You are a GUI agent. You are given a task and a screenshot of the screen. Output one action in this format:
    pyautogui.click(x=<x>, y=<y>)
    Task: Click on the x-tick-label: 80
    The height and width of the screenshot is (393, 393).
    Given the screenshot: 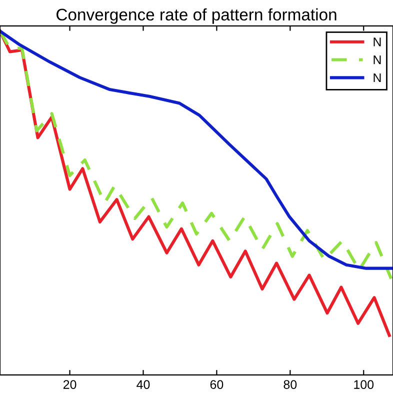 What is the action you would take?
    pyautogui.click(x=290, y=384)
    